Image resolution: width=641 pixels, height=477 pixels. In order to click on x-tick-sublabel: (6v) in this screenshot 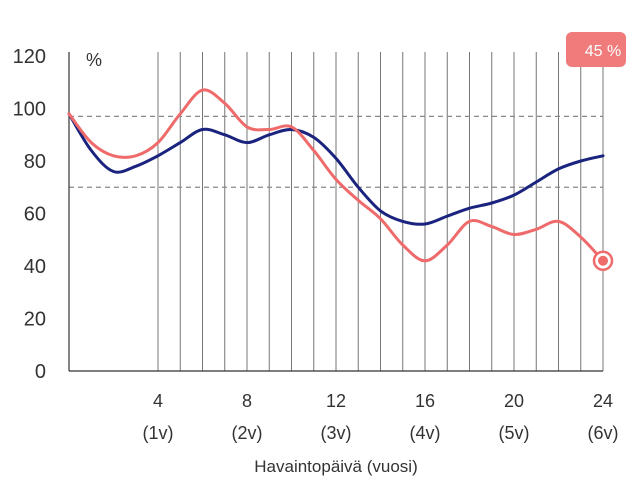, I will do `click(603, 433)`.